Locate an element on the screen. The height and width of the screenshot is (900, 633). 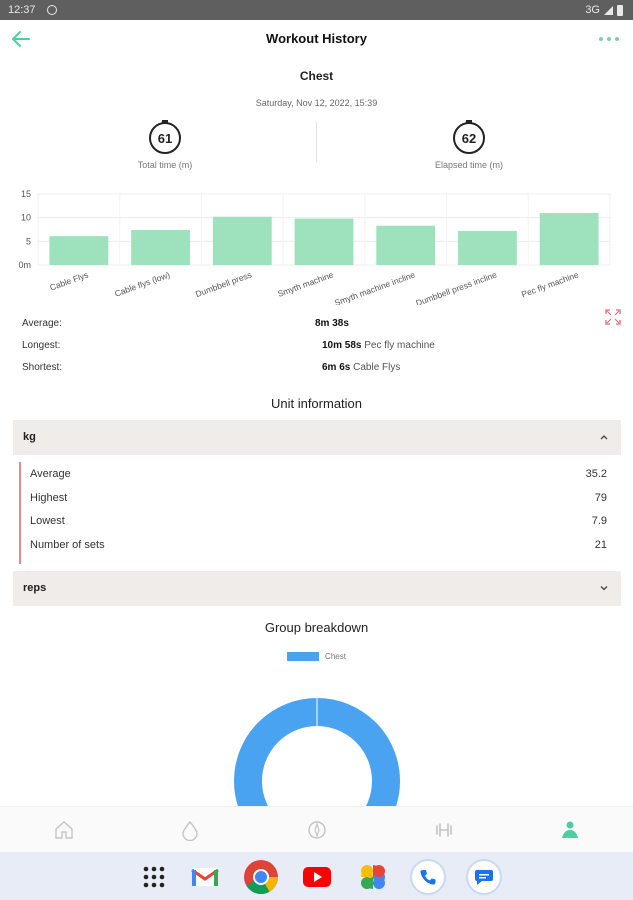
dumbbell-icon is located at coordinates (444, 830).